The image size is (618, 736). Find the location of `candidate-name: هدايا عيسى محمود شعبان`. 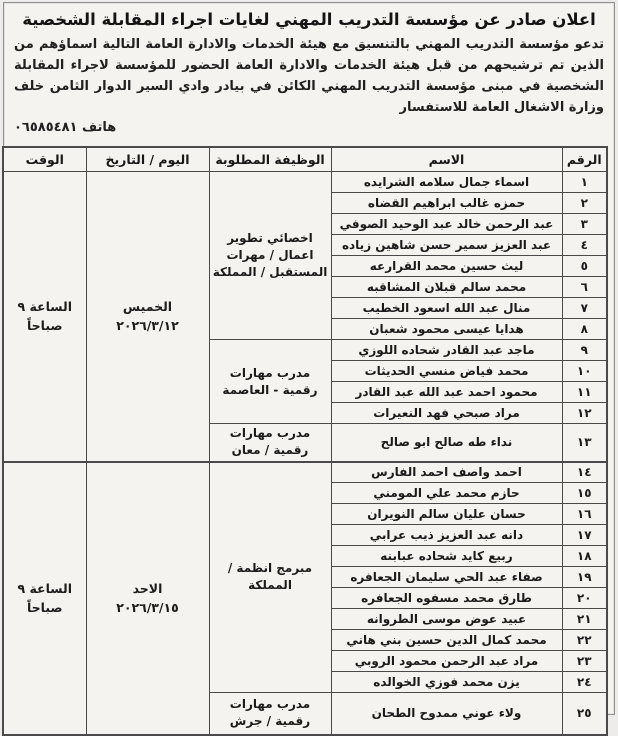

candidate-name: هدايا عيسى محمود شعبان is located at coordinates (446, 329).